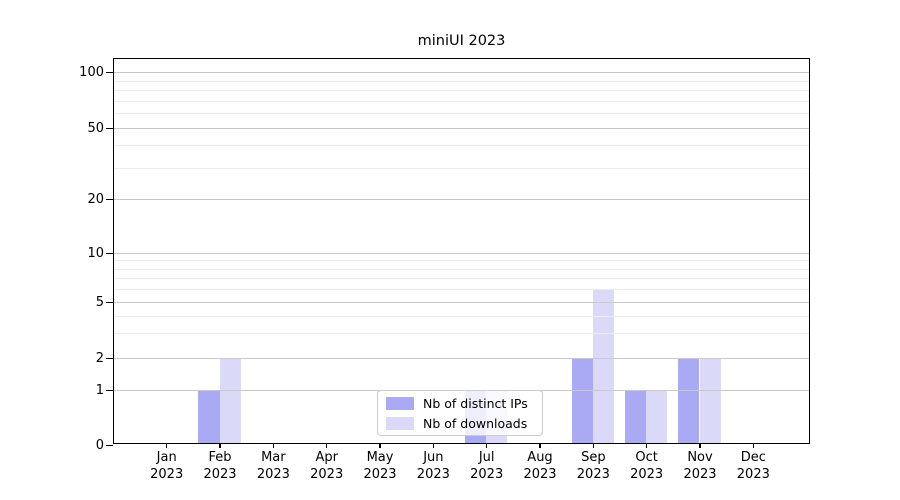 This screenshot has width=900, height=500. I want to click on y-tick-label: 100, so click(91, 72).